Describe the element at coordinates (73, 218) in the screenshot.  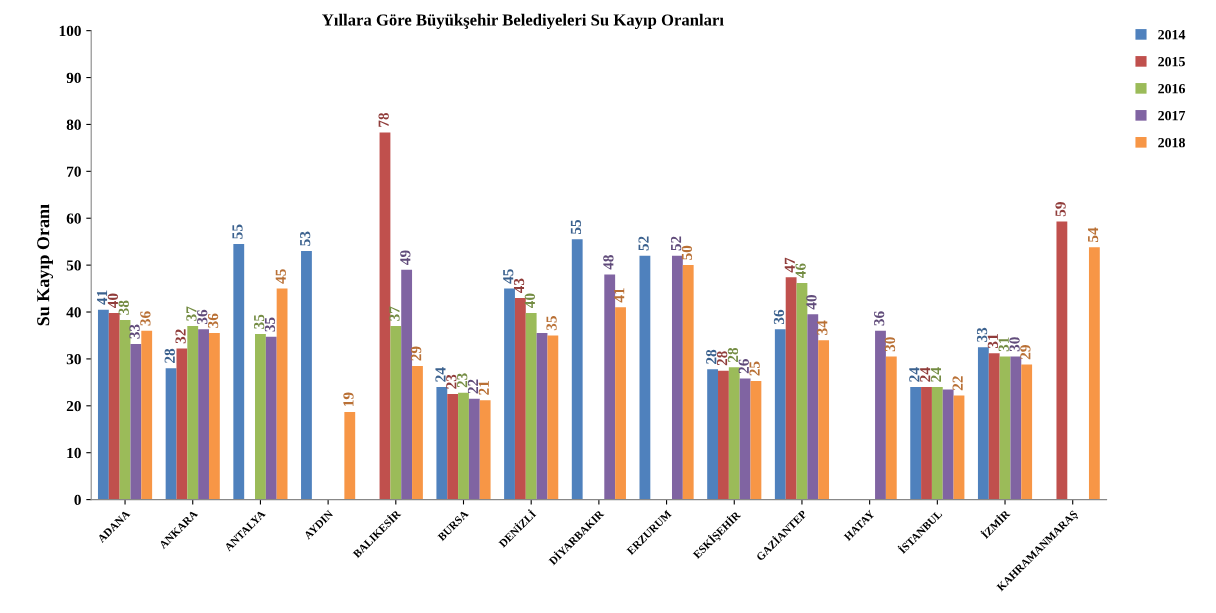
I see `y-tick-label: 60` at that location.